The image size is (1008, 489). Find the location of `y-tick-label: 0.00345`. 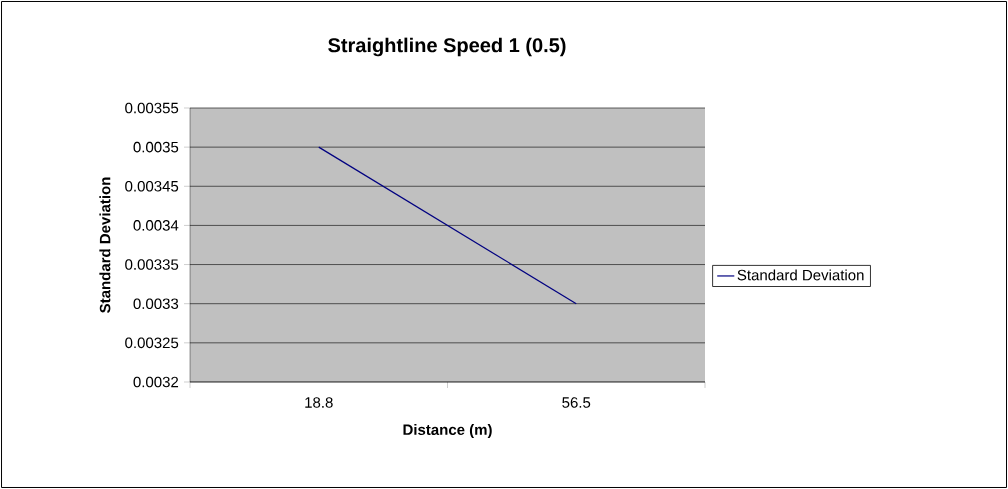

y-tick-label: 0.00345 is located at coordinates (152, 186).